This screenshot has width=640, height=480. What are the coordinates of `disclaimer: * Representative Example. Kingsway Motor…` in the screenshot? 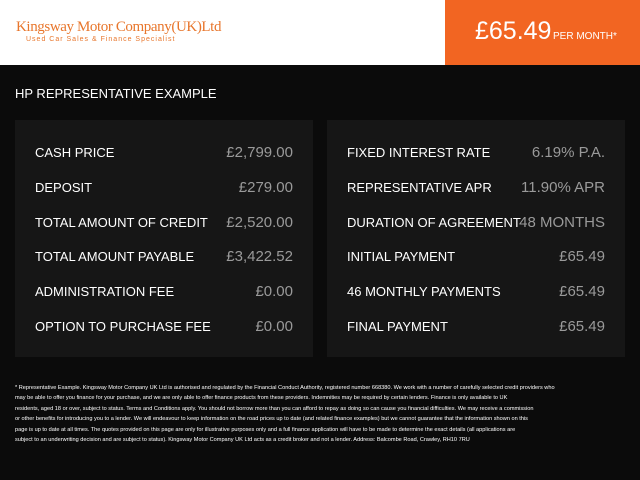 It's located at (321, 414).